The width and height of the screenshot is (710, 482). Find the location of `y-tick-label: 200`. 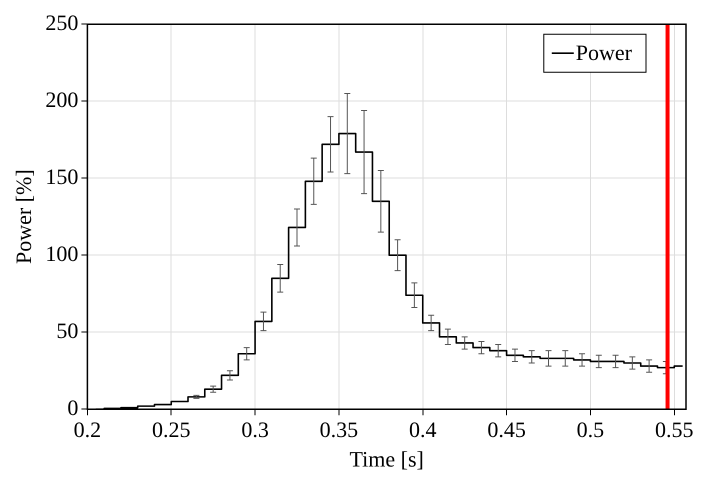

y-tick-label: 200 is located at coordinates (61, 99).